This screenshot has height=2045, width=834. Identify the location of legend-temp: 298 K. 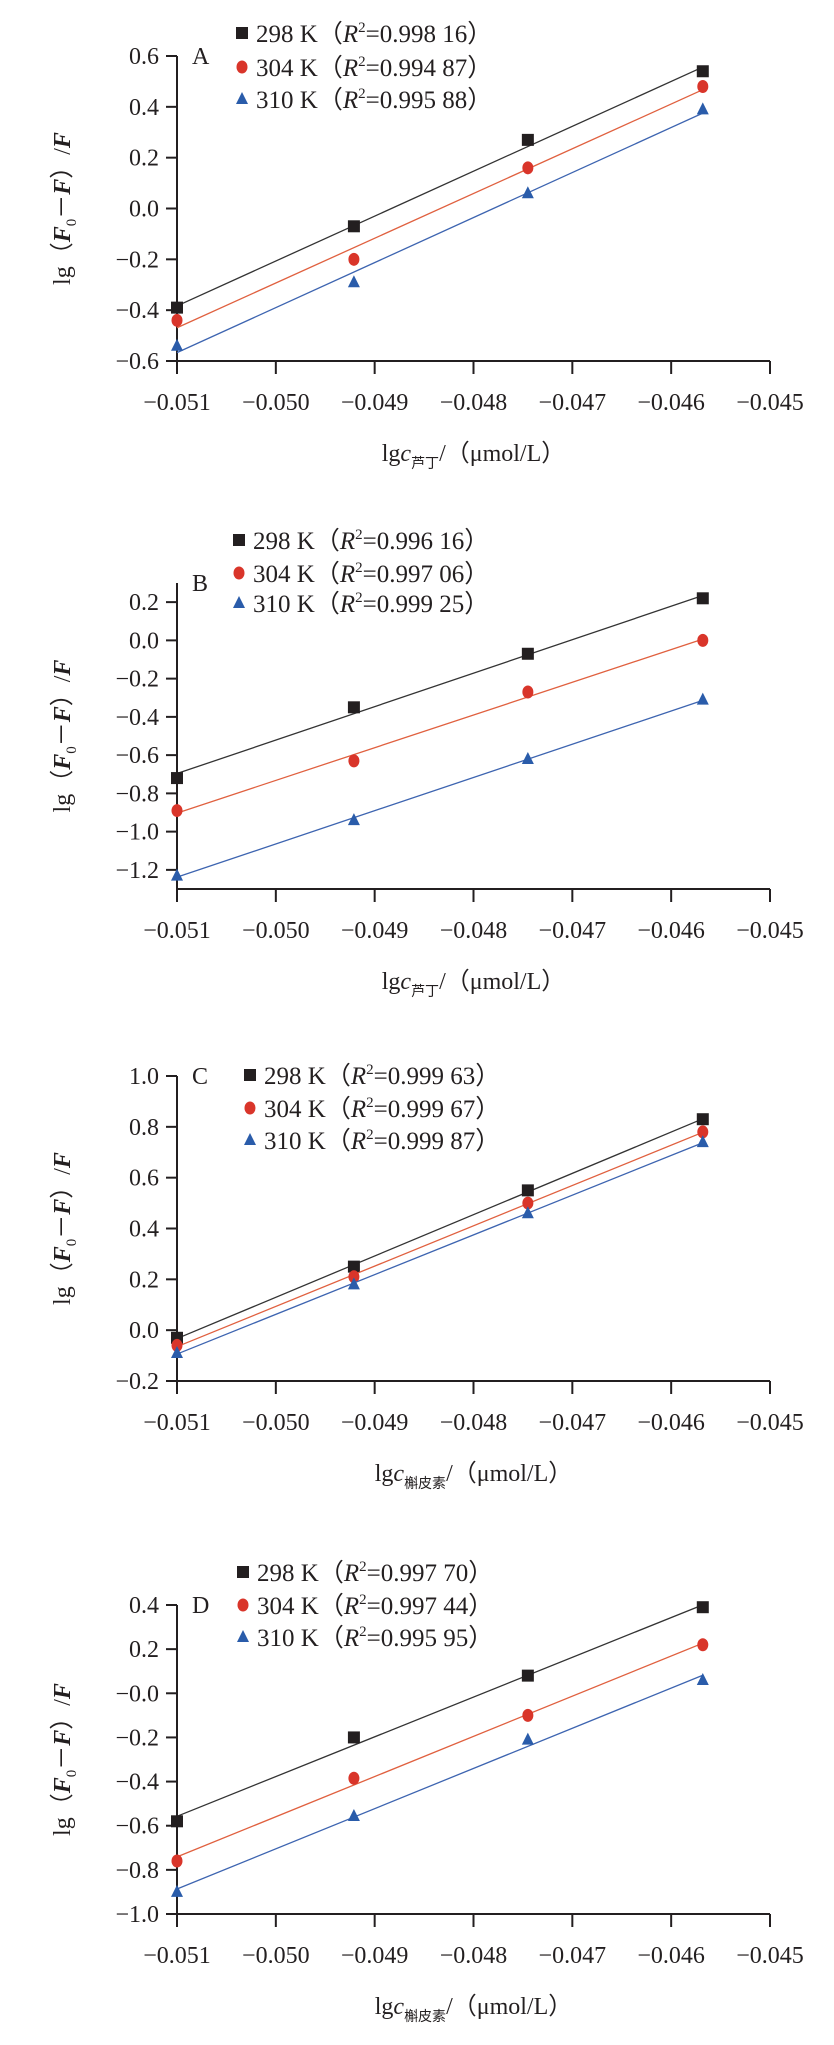
(288, 1573).